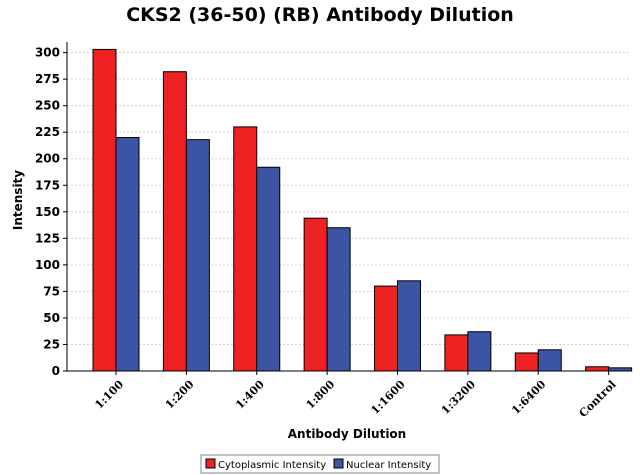 This screenshot has width=640, height=475. Describe the element at coordinates (51, 318) in the screenshot. I see `y-tick-label: 50` at that location.